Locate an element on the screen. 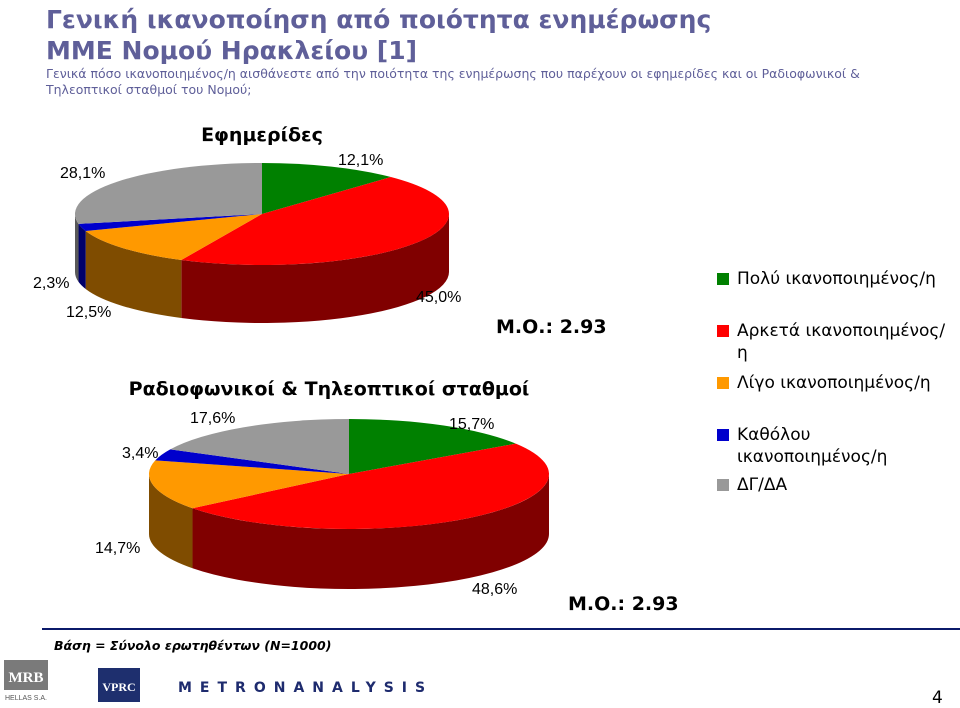 The height and width of the screenshot is (708, 960). pie1-side-fairly is located at coordinates (315, 268).